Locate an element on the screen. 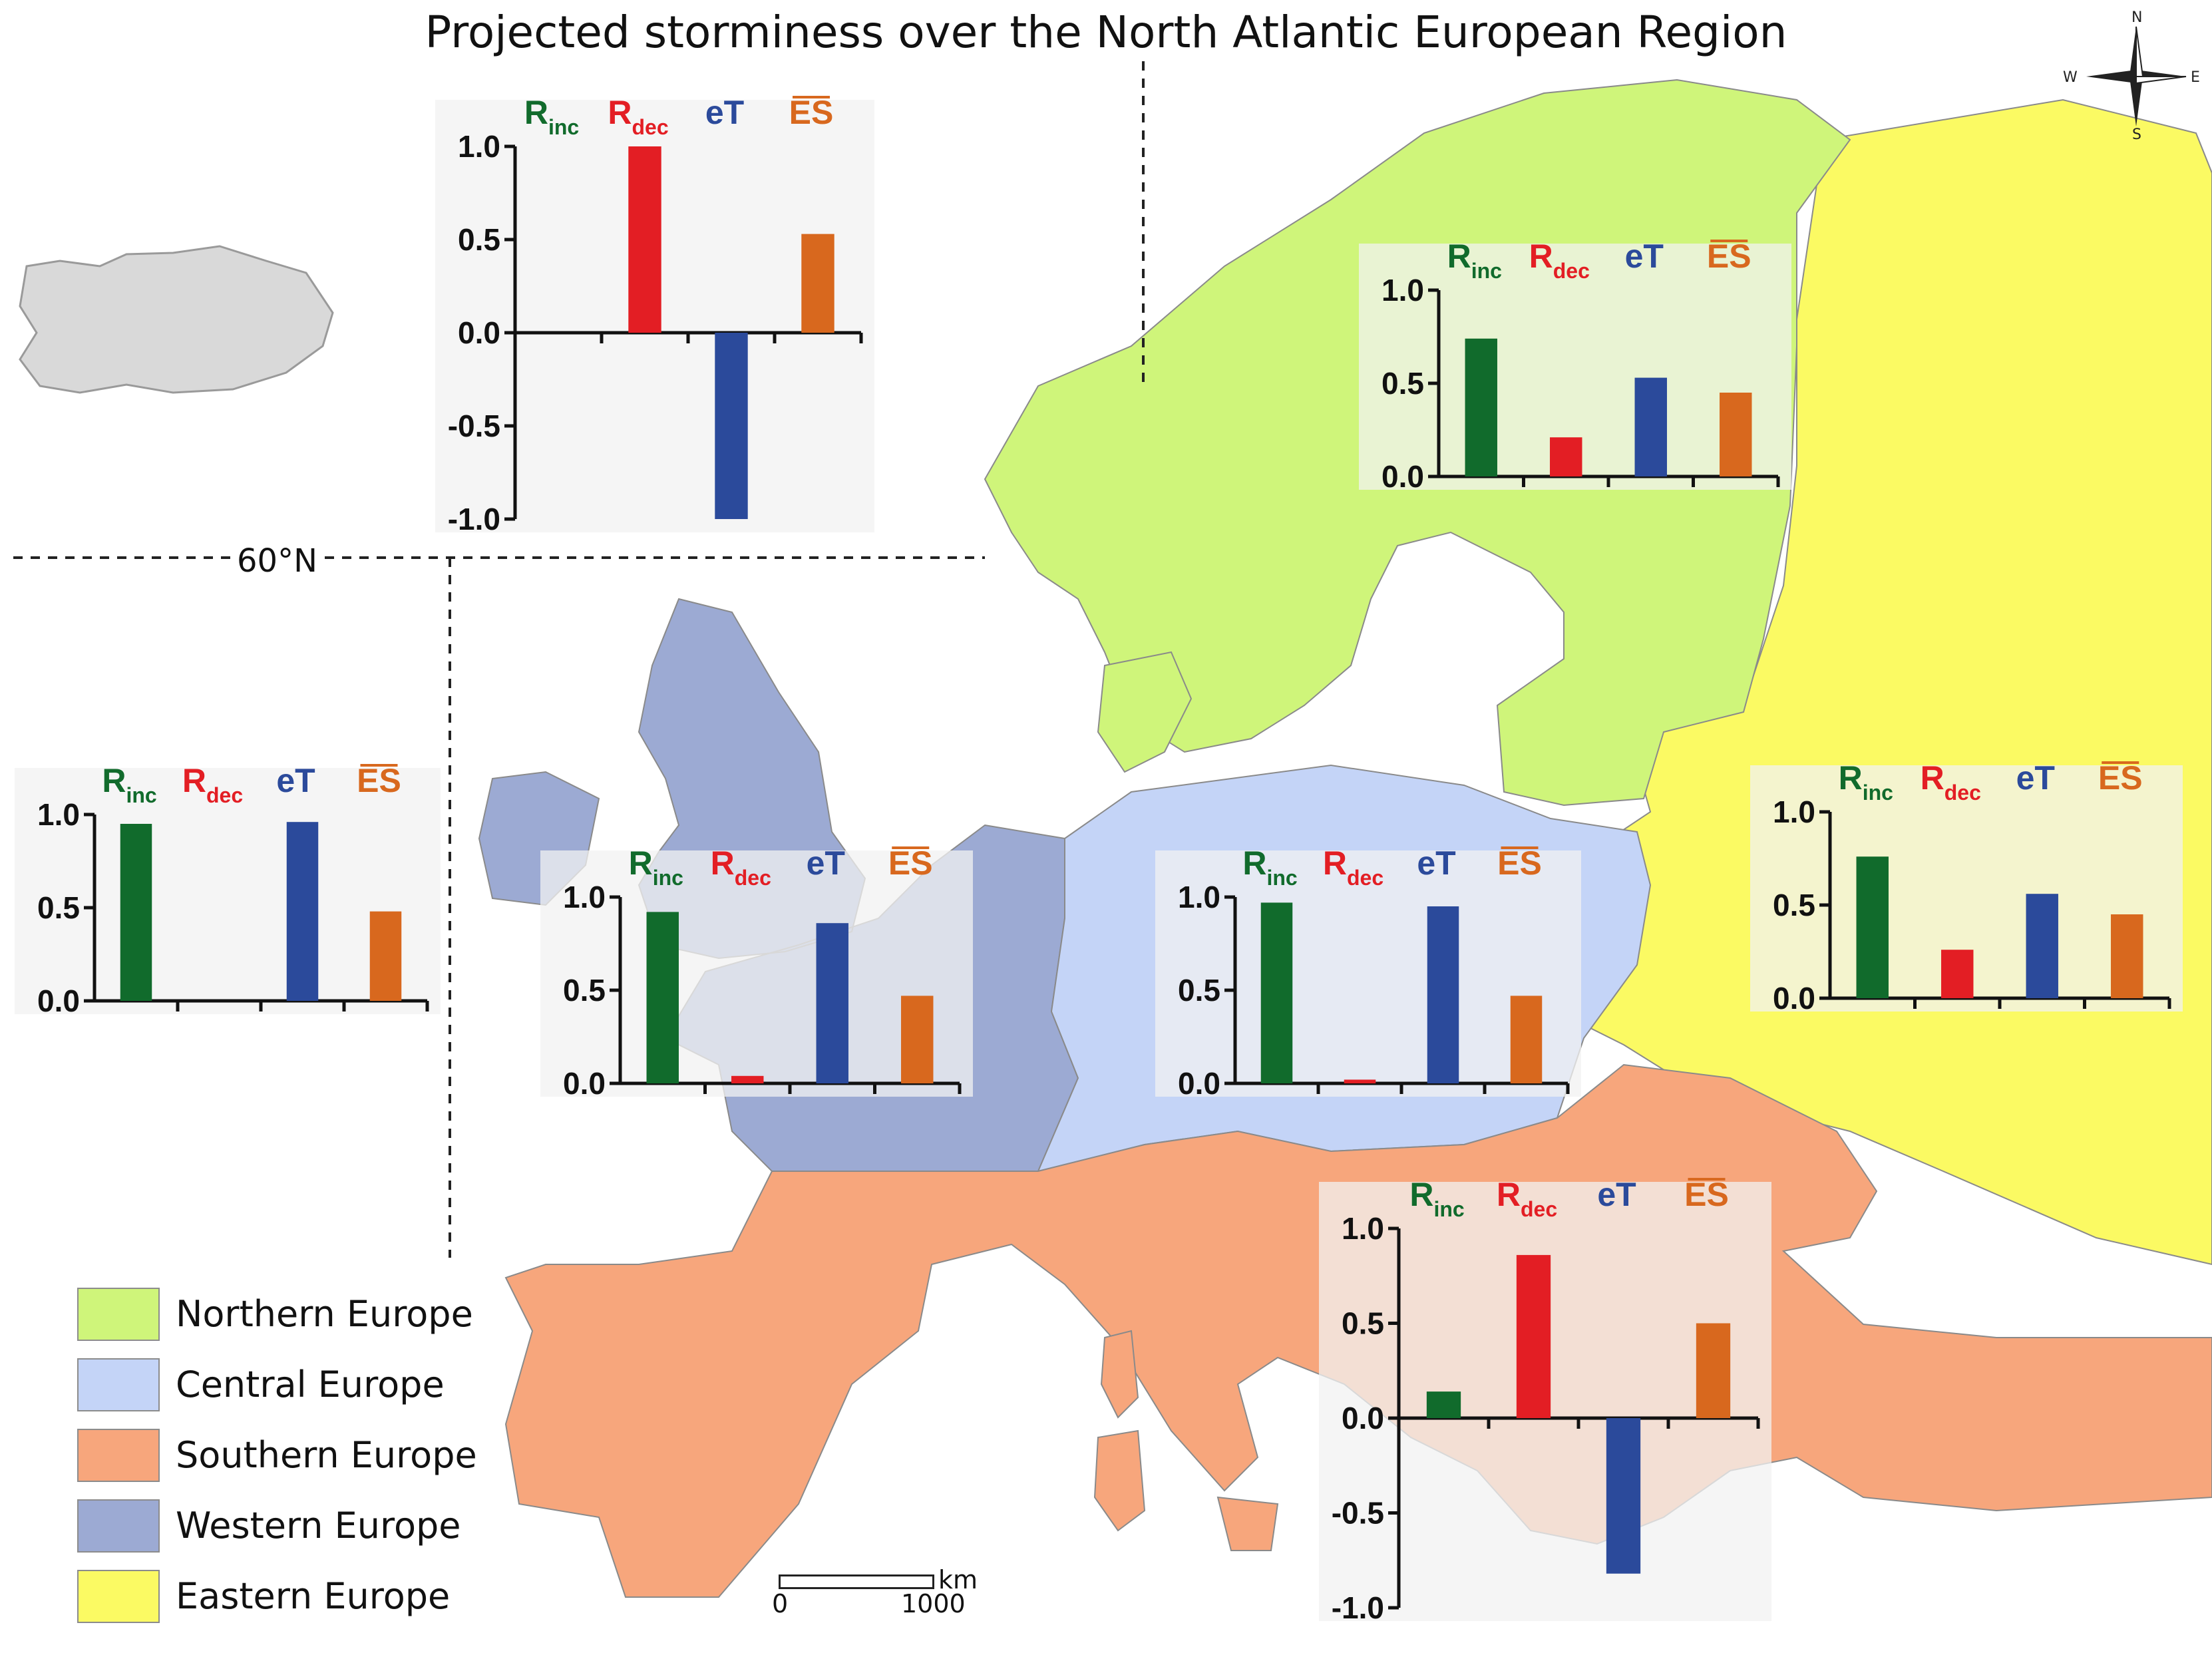 The image size is (2212, 1657). compass-w: W is located at coordinates (2070, 78).